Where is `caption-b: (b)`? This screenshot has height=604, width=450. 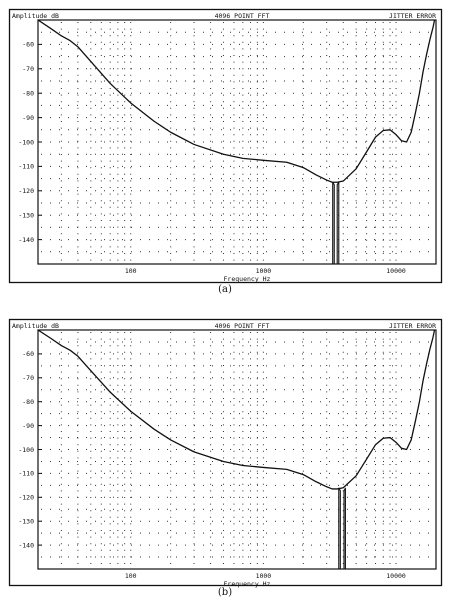 caption-b: (b) is located at coordinates (225, 592).